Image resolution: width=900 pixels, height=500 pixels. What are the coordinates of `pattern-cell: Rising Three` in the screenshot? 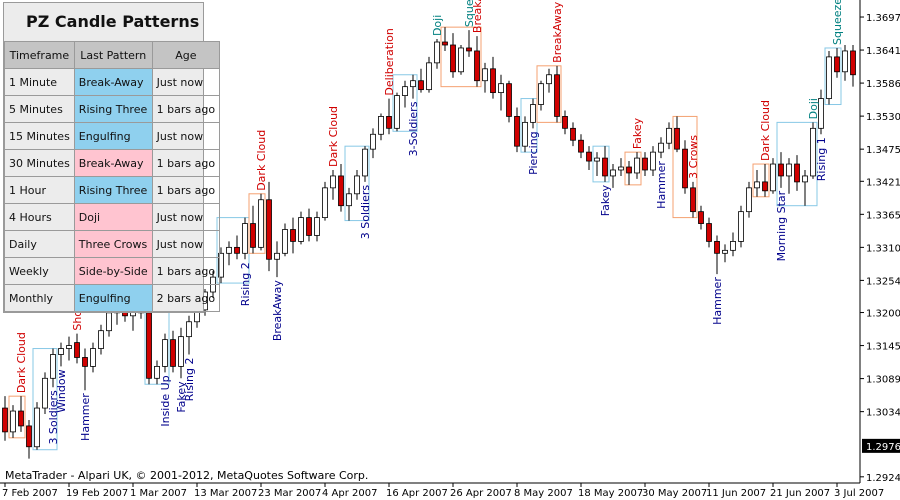 It's located at (113, 109).